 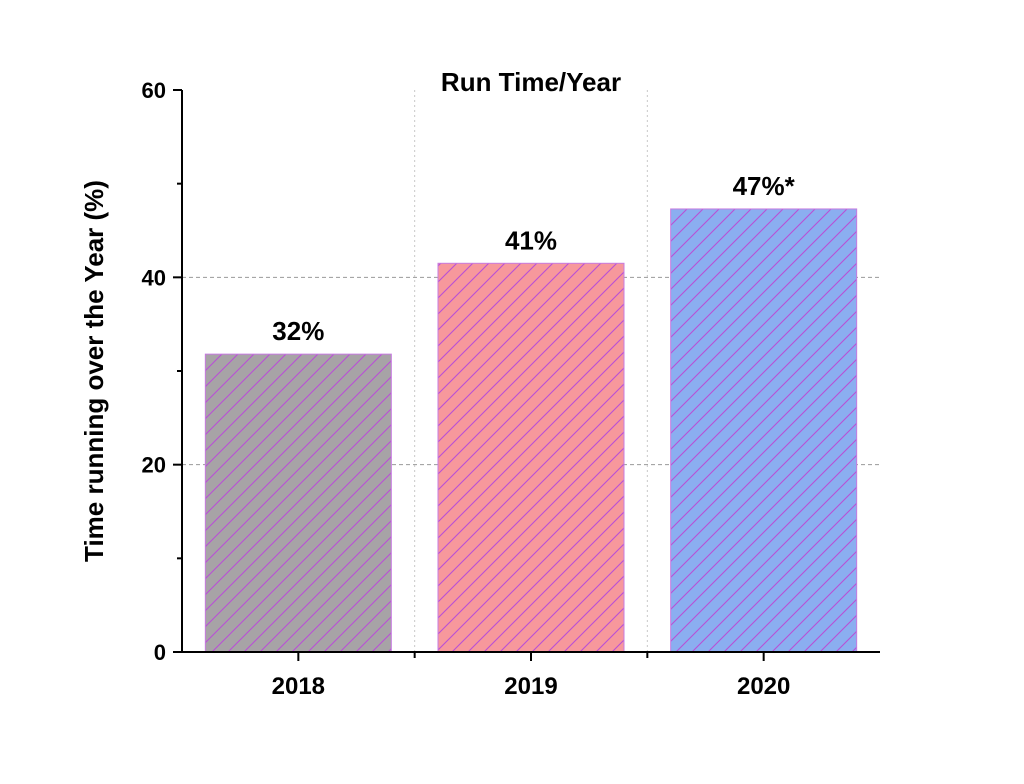 What do you see at coordinates (154, 277) in the screenshot?
I see `y-tick-label: 40` at bounding box center [154, 277].